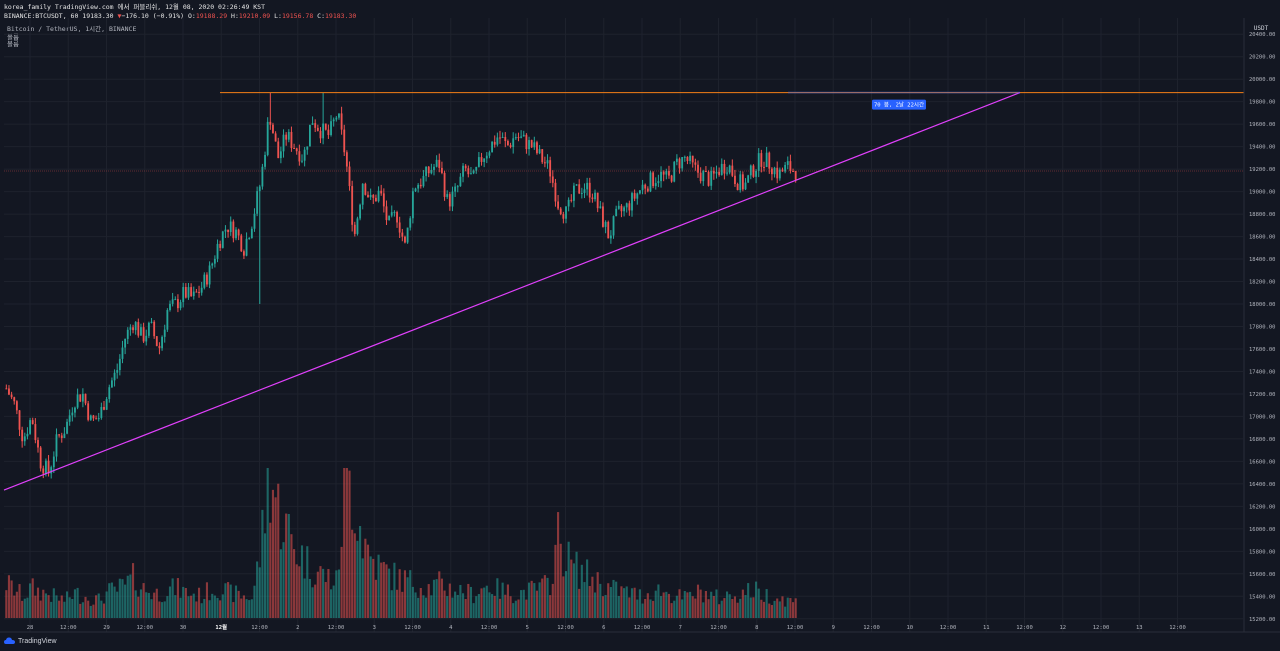  I want to click on down-arrow-icon: ▼, so click(119, 16).